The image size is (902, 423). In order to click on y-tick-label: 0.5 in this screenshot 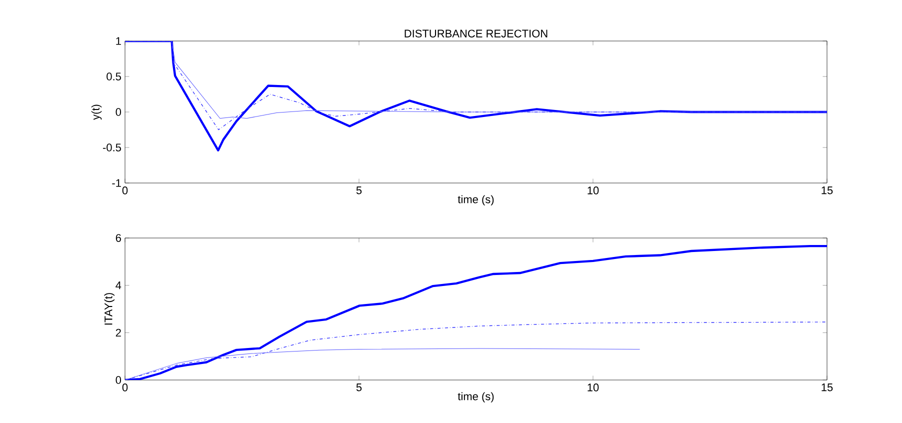, I will do `click(113, 76)`.